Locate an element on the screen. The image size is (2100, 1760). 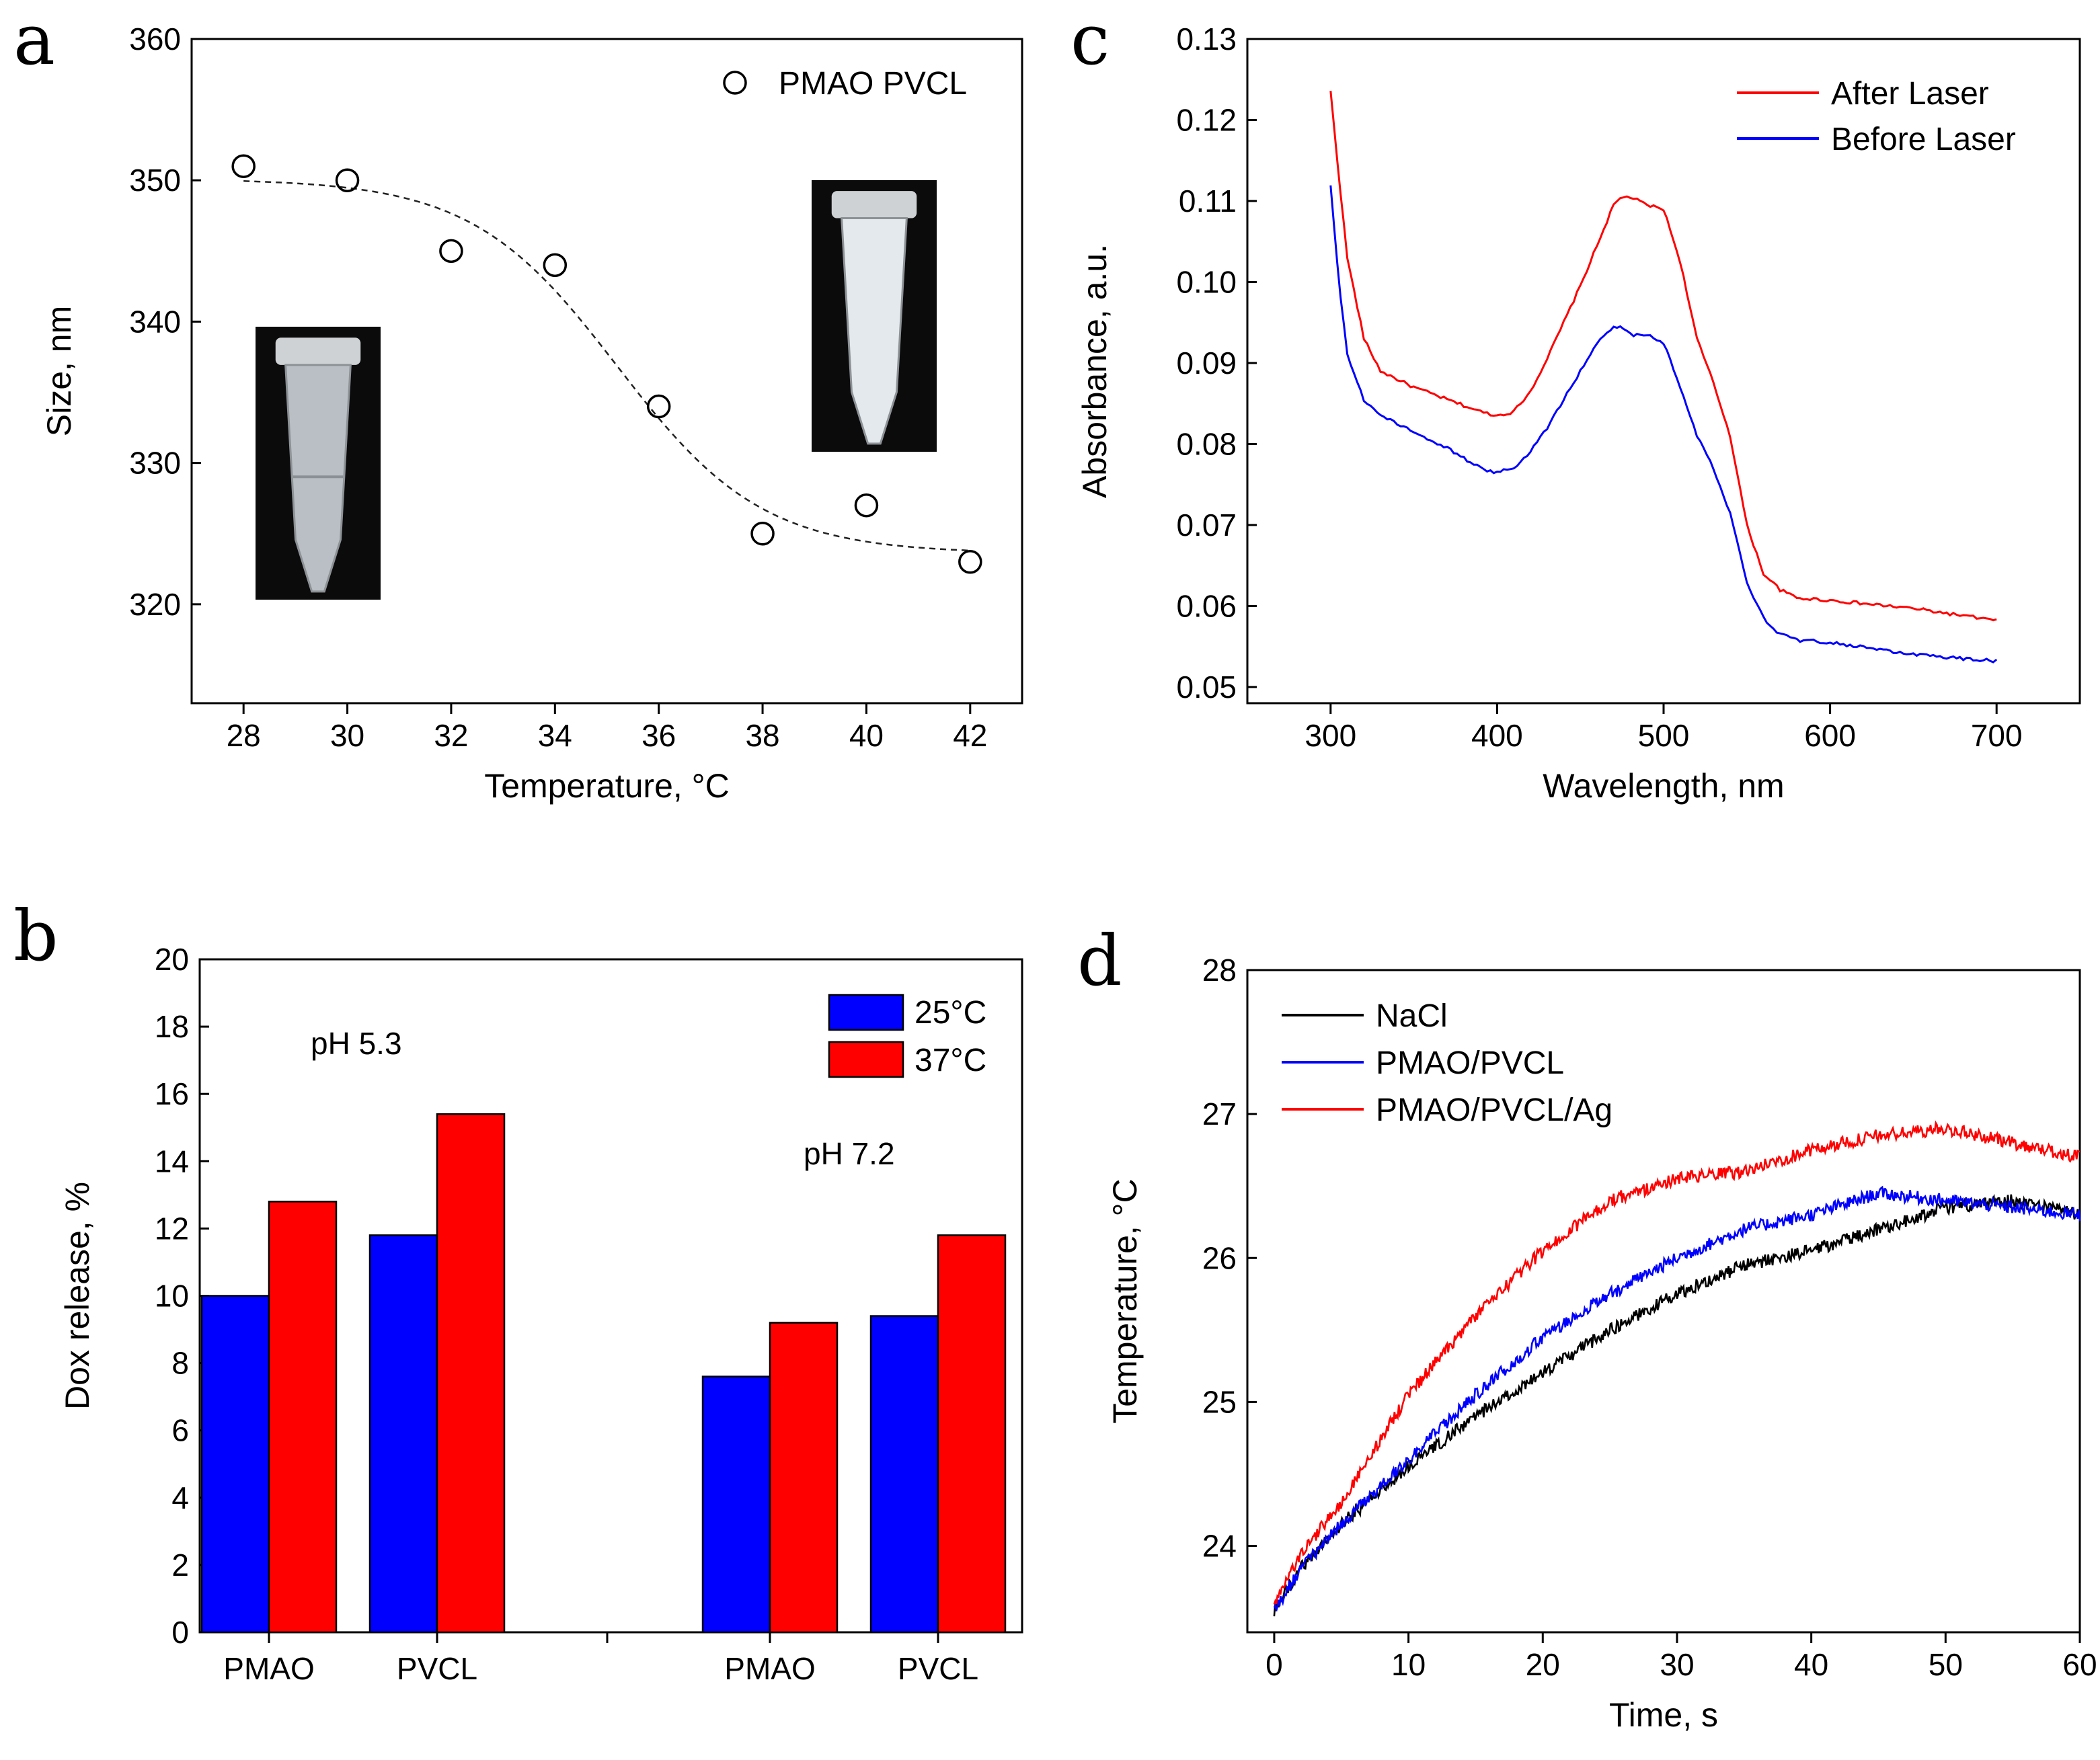
series-before-laser is located at coordinates (1663, 425).